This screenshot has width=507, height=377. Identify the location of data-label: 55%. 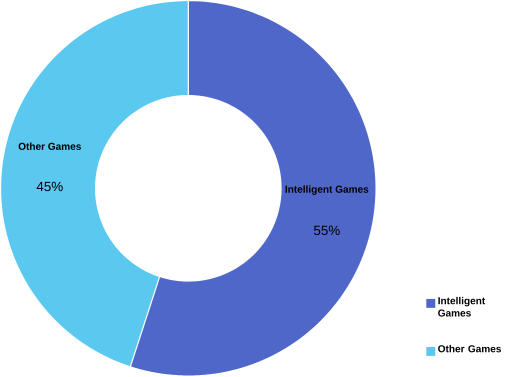
(327, 231).